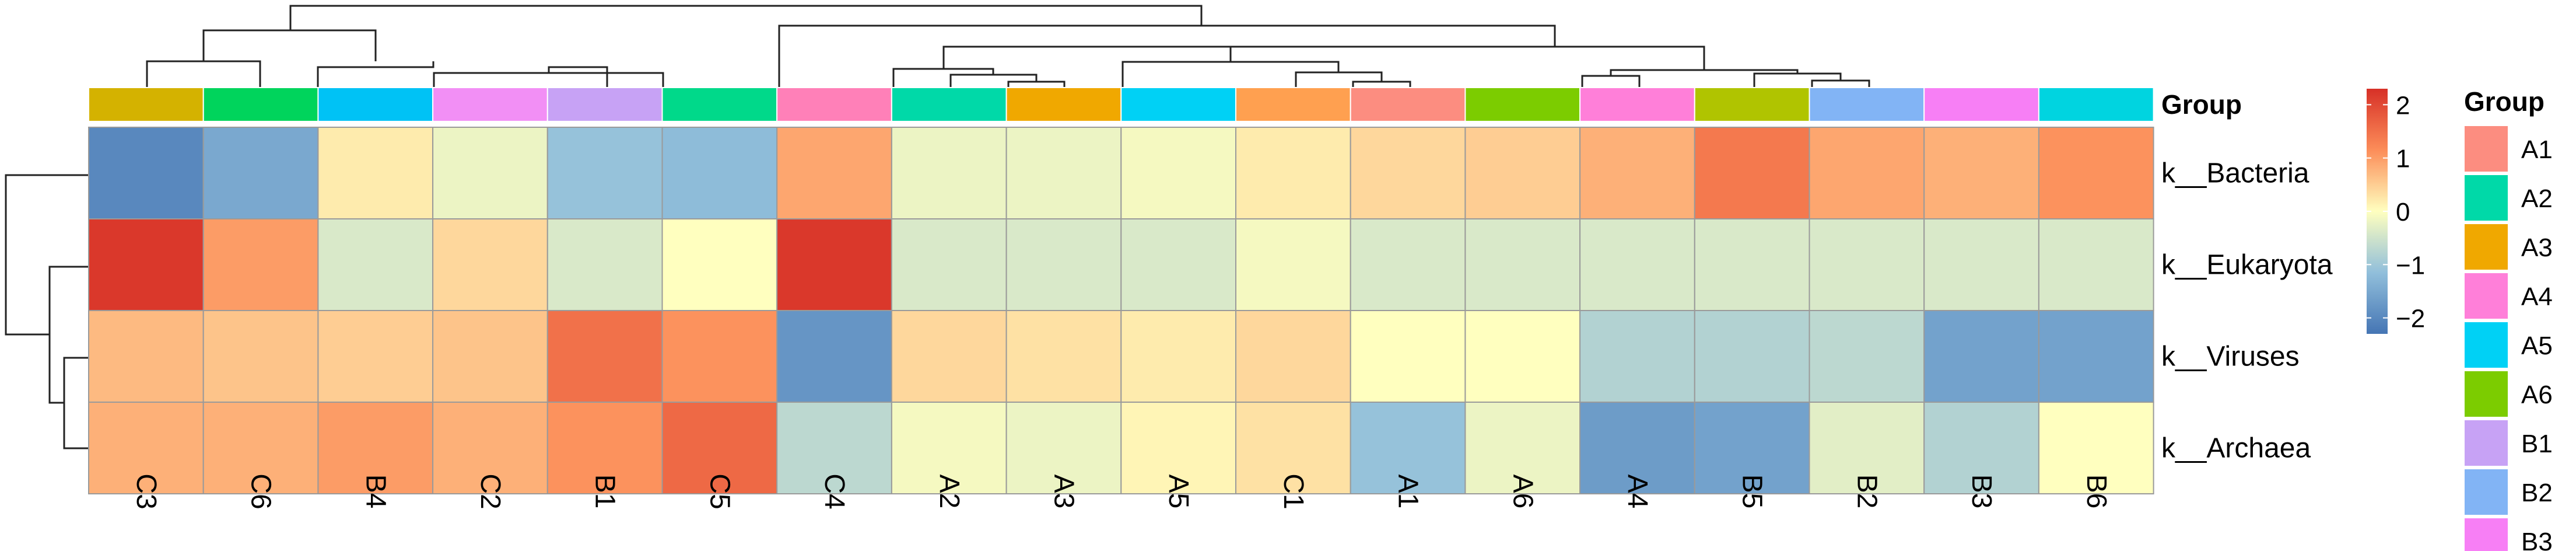 The width and height of the screenshot is (2576, 551). Describe the element at coordinates (1867, 105) in the screenshot. I see `group-cell-B2` at that location.